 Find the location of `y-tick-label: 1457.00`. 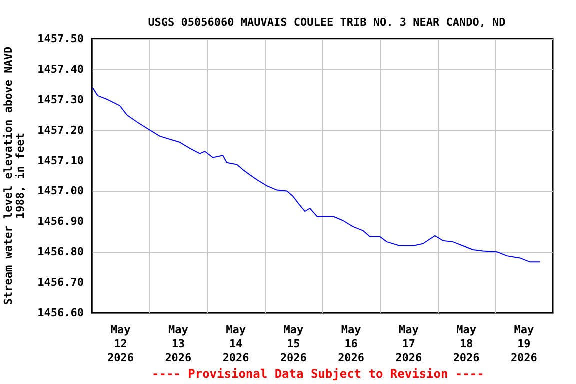

y-tick-label: 1457.00 is located at coordinates (61, 191).